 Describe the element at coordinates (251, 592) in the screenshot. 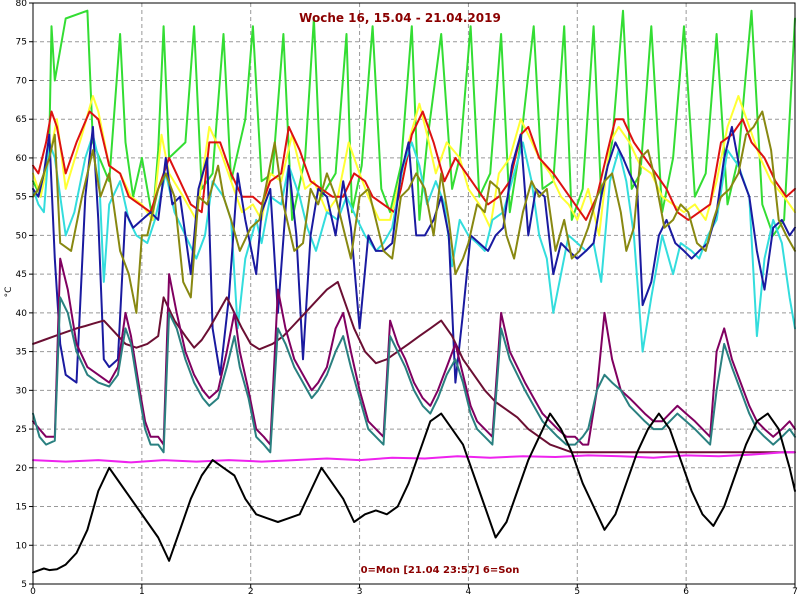

I see `x-tick-label: 2` at that location.